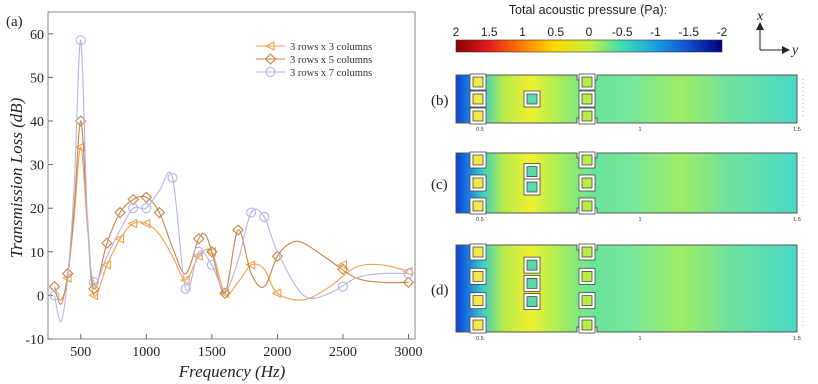 This screenshot has width=818, height=384. I want to click on x-tick-label: 2000, so click(277, 352).